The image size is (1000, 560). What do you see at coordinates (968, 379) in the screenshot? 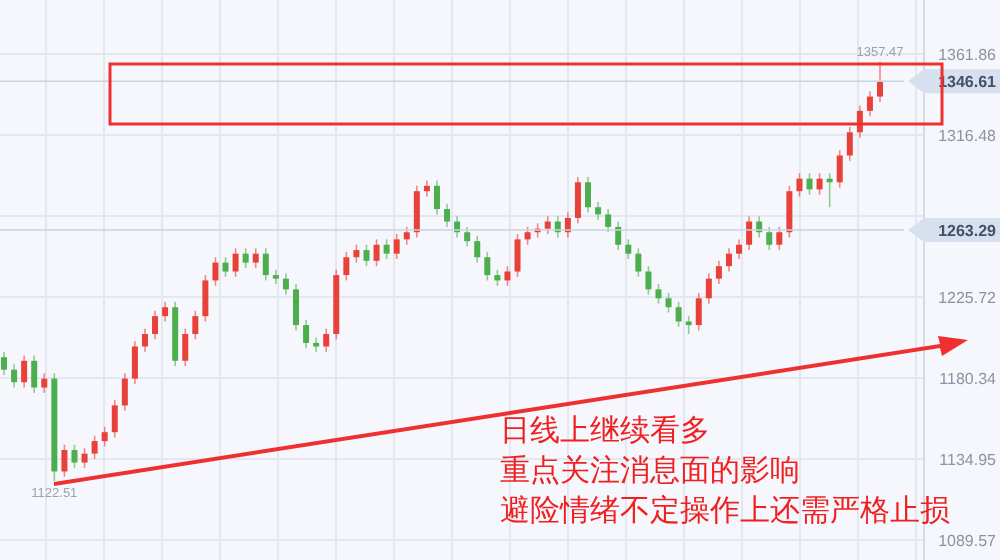
I see `y-tick-label: 1180.34` at bounding box center [968, 379].